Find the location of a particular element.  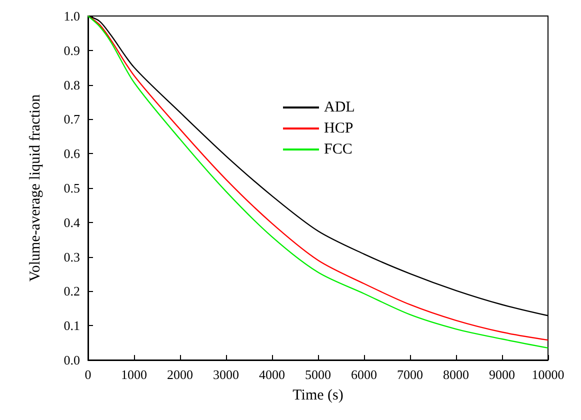

x-tick-label: 0 is located at coordinates (88, 374).